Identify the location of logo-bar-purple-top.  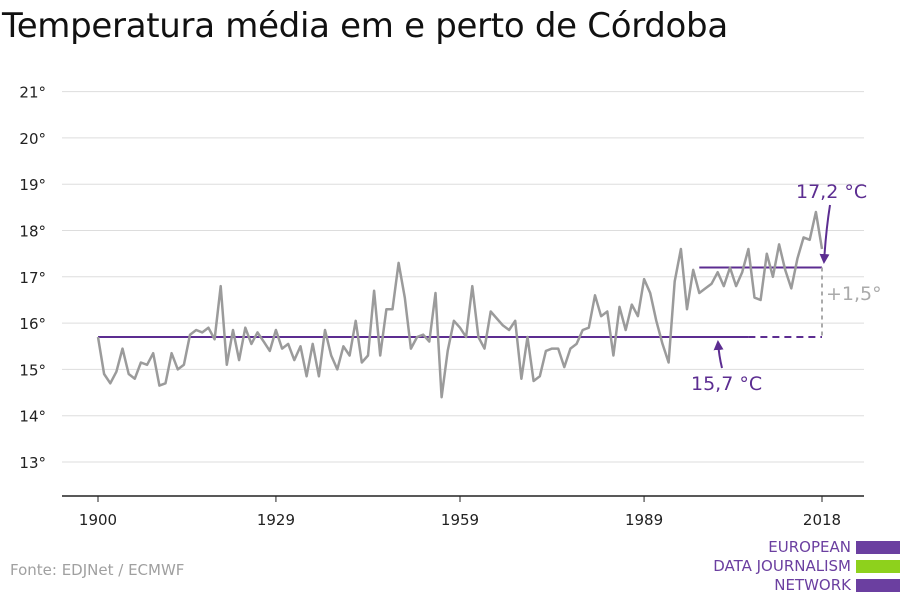
(878, 547).